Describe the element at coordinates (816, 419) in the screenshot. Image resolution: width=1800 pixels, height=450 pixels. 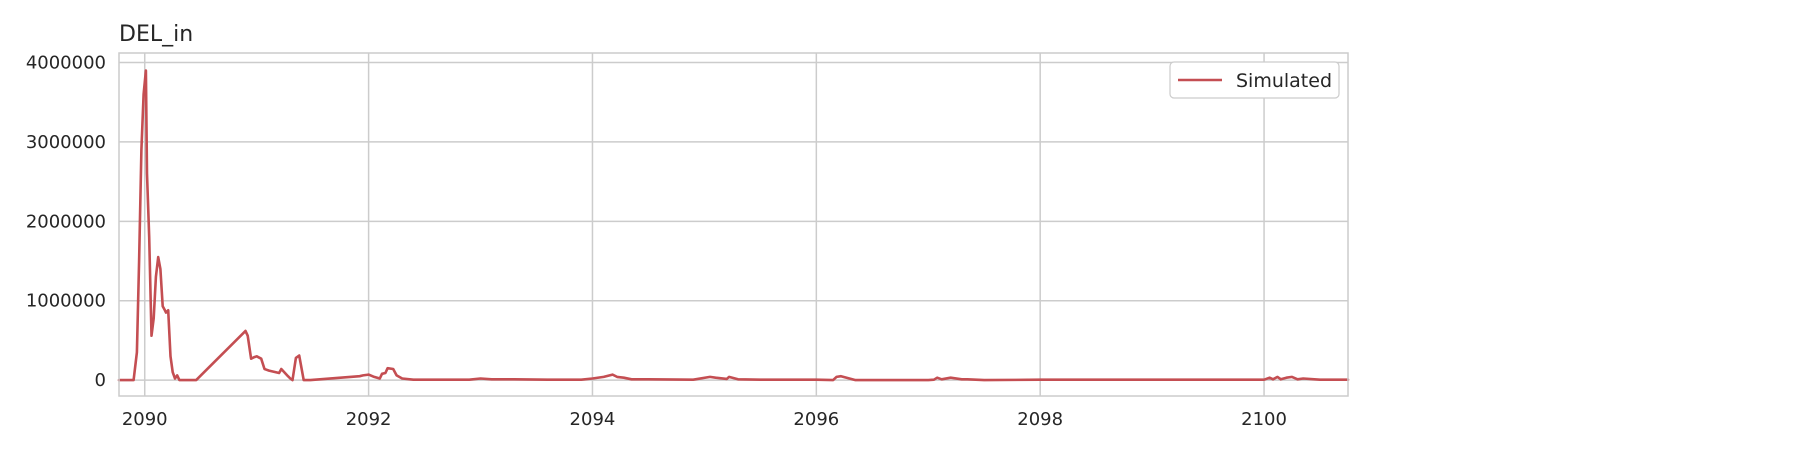
I see `x-tick-label: 2096` at that location.